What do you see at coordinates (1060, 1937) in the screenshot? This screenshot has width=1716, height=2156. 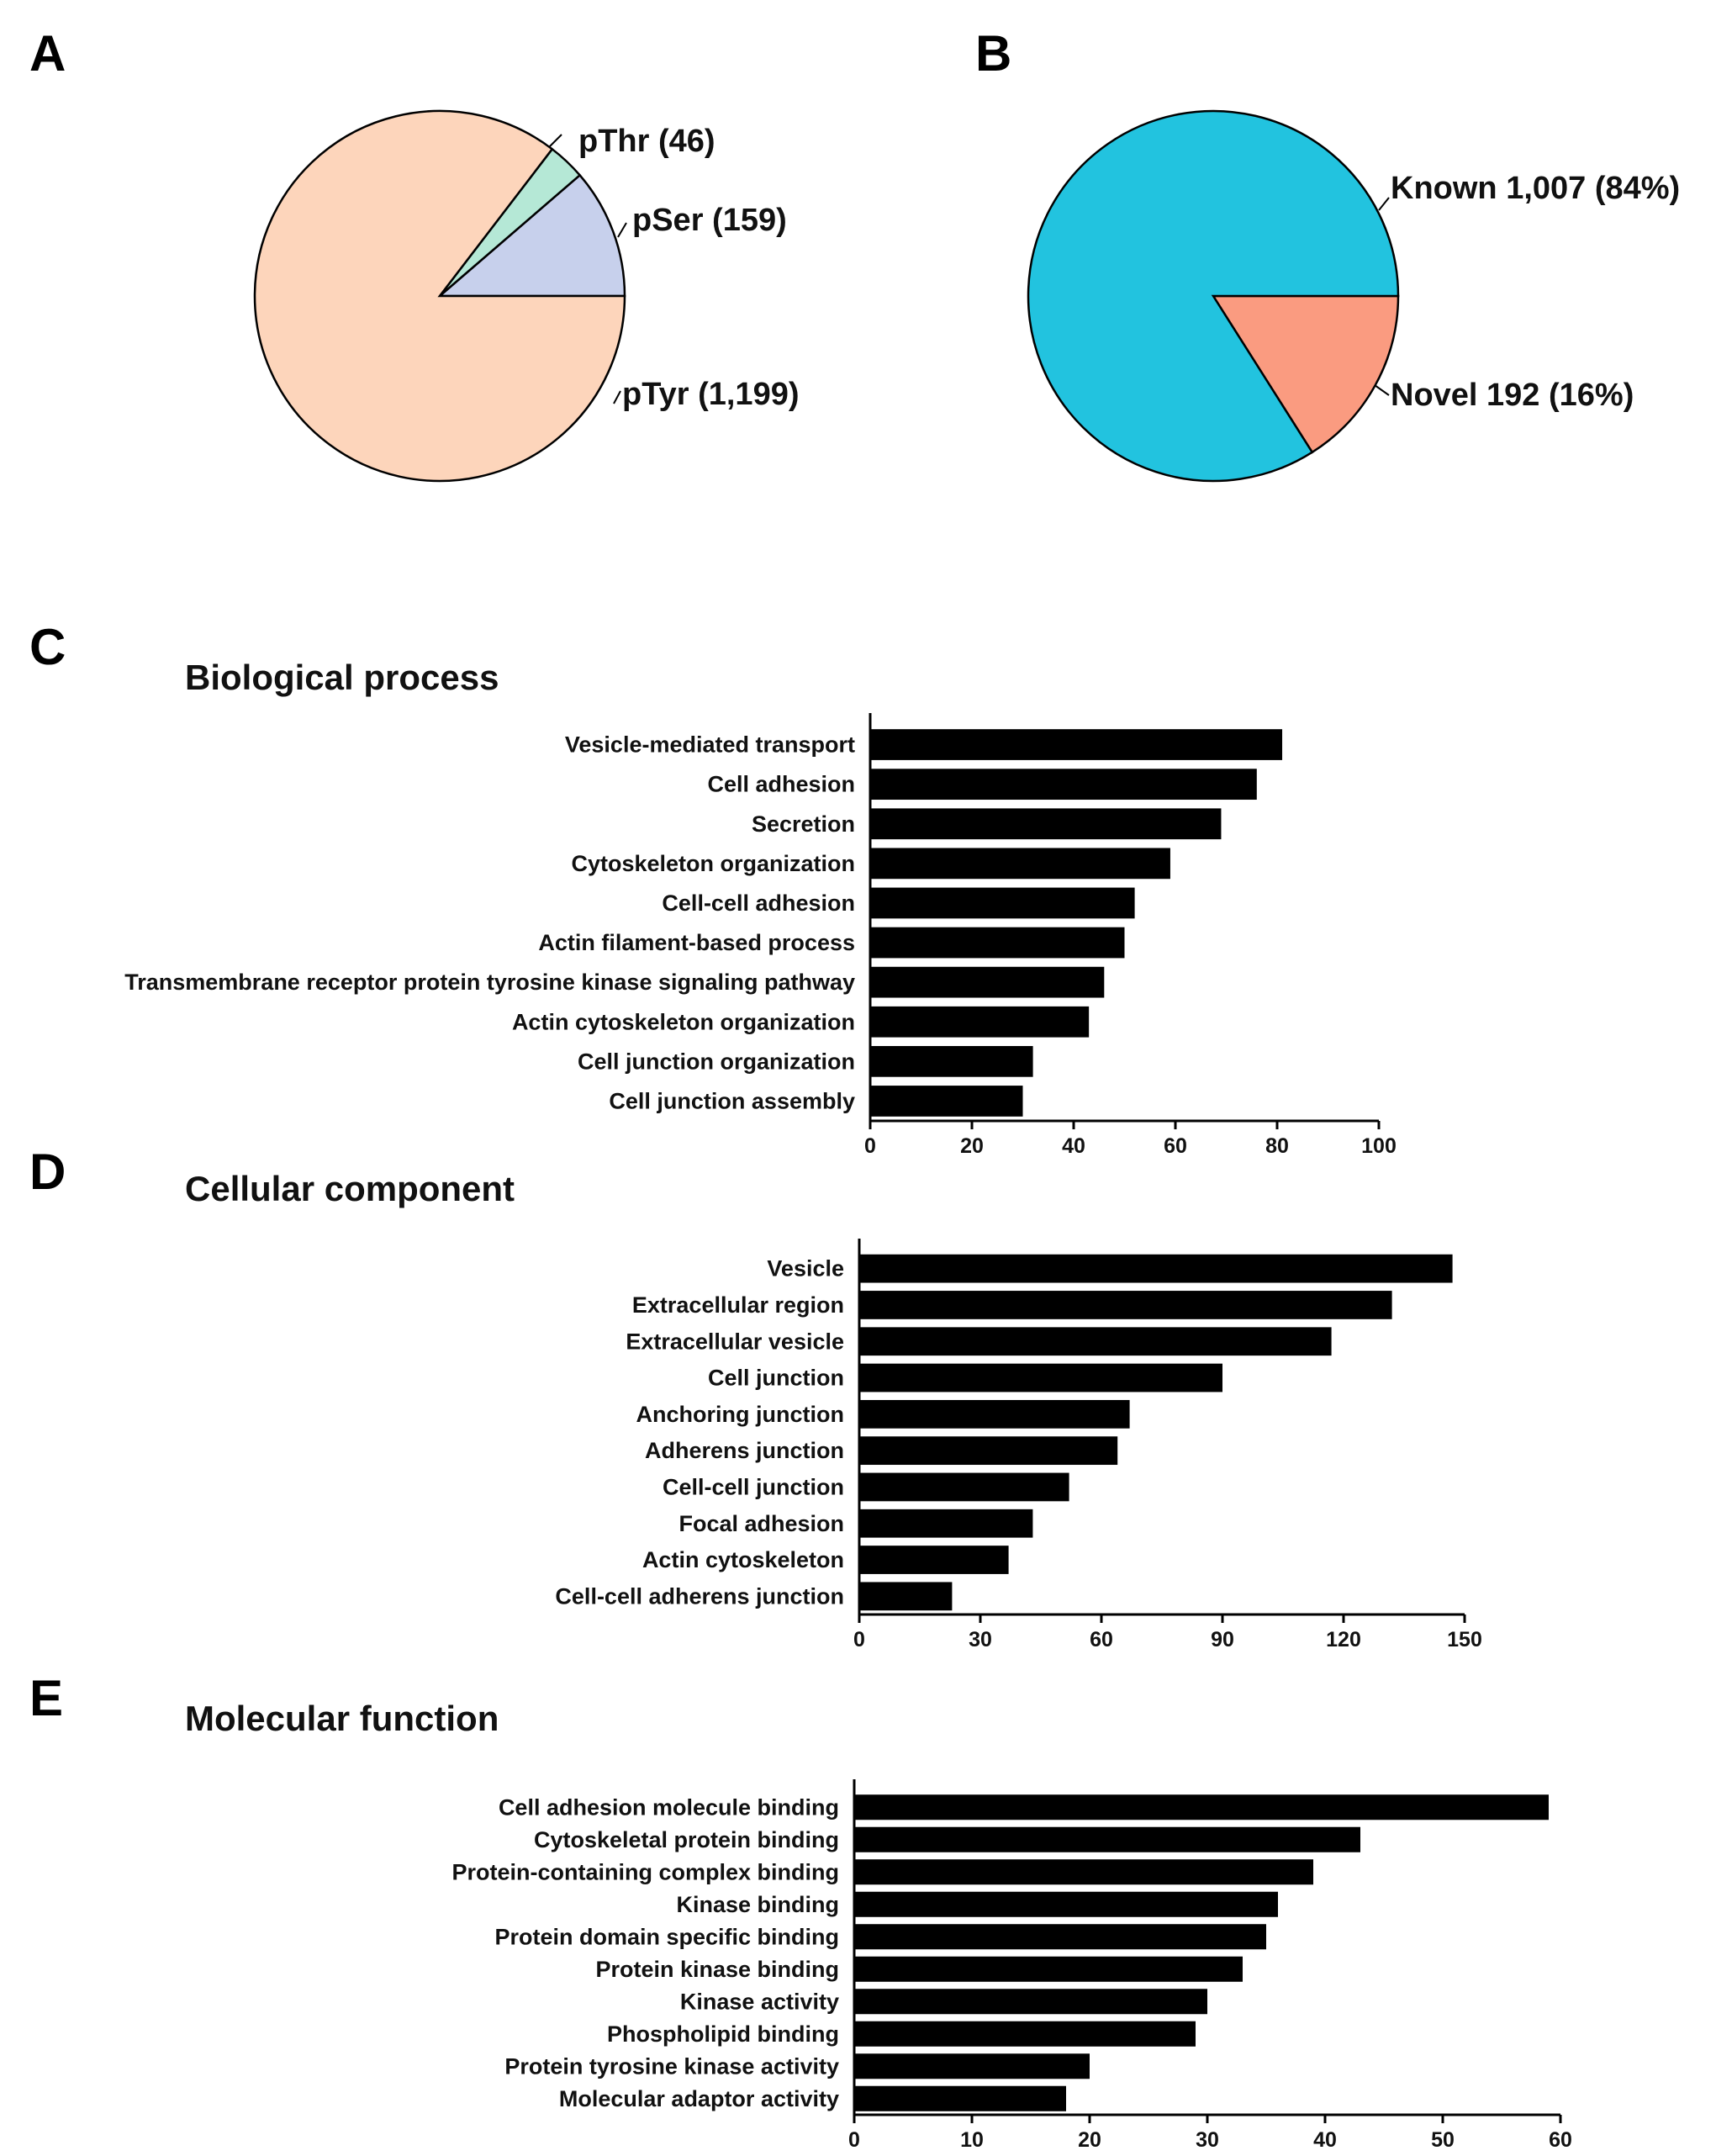 I see `bar-protein-domain-specific-binding` at bounding box center [1060, 1937].